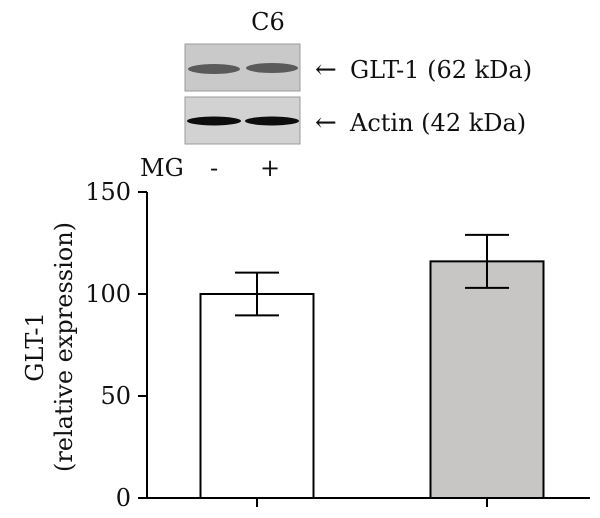 The height and width of the screenshot is (518, 600). Describe the element at coordinates (162, 168) in the screenshot. I see `lanes-label: MG` at that location.